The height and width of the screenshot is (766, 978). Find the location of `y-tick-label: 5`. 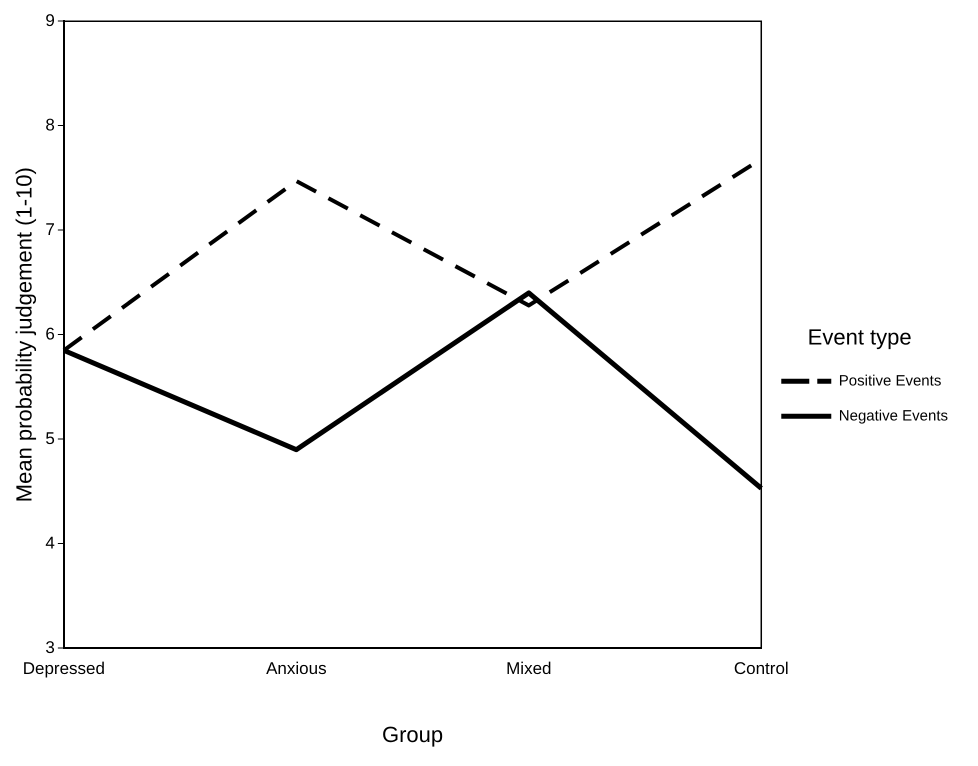

y-tick-label: 5 is located at coordinates (50, 438).